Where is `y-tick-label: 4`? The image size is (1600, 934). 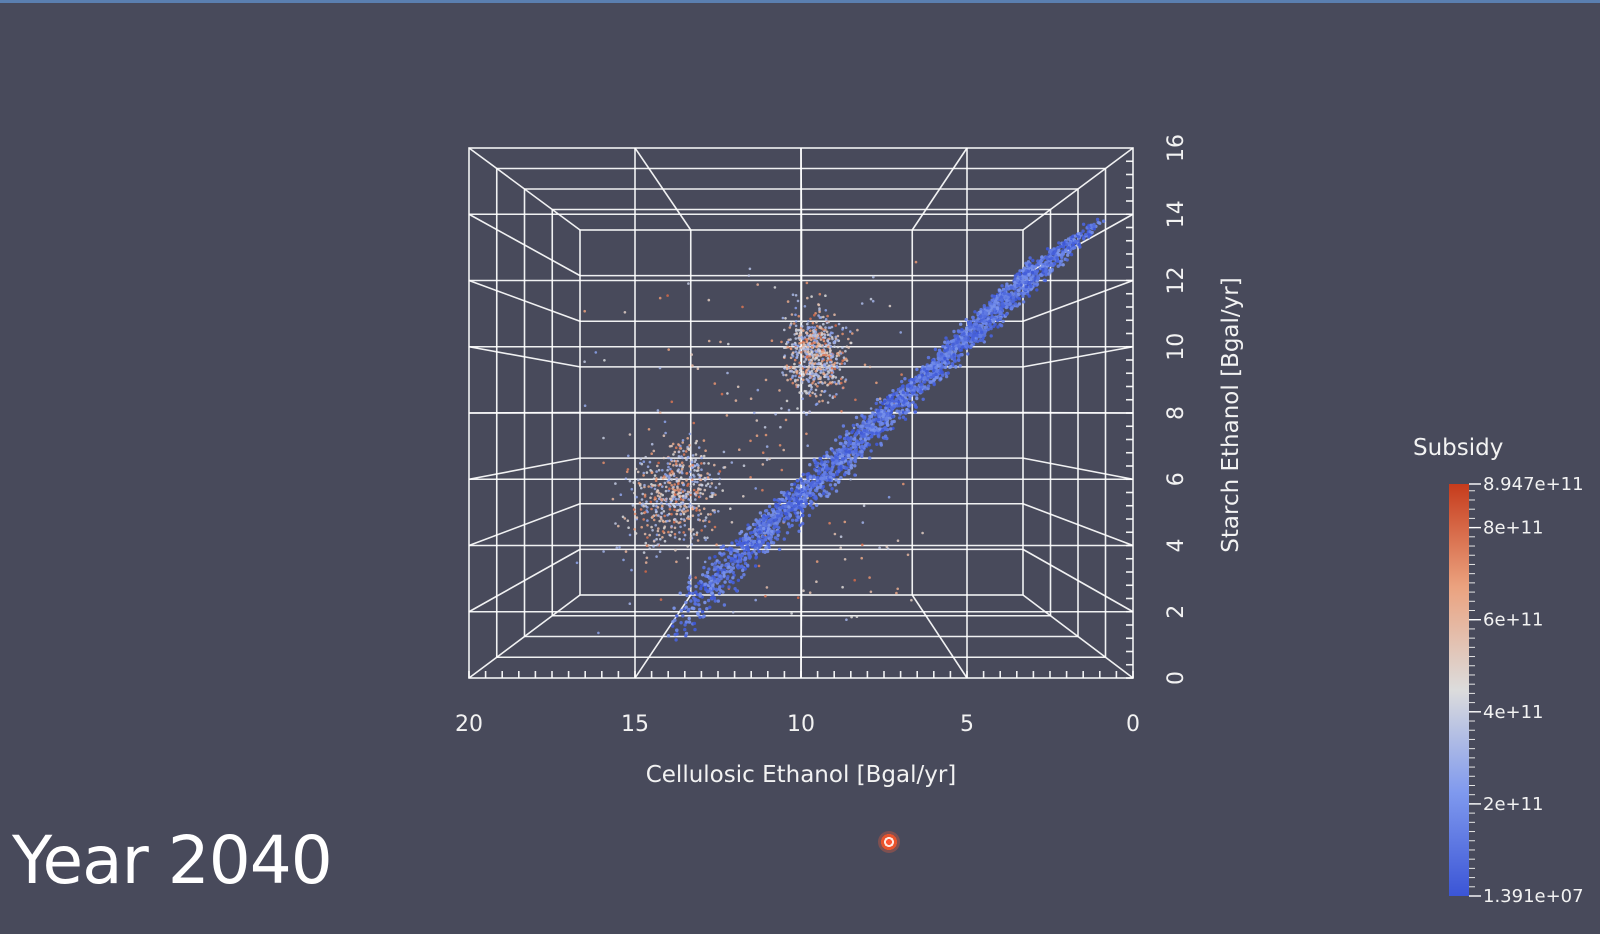 y-tick-label: 4 is located at coordinates (1176, 546).